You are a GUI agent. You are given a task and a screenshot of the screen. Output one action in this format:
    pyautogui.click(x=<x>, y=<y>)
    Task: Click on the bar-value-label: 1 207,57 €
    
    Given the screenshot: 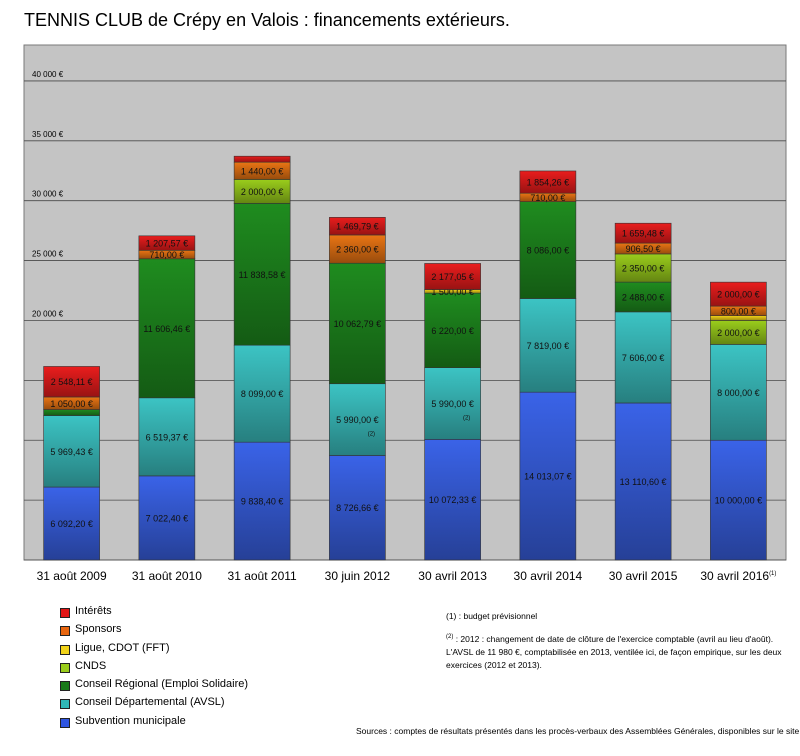 What is the action you would take?
    pyautogui.click(x=167, y=244)
    